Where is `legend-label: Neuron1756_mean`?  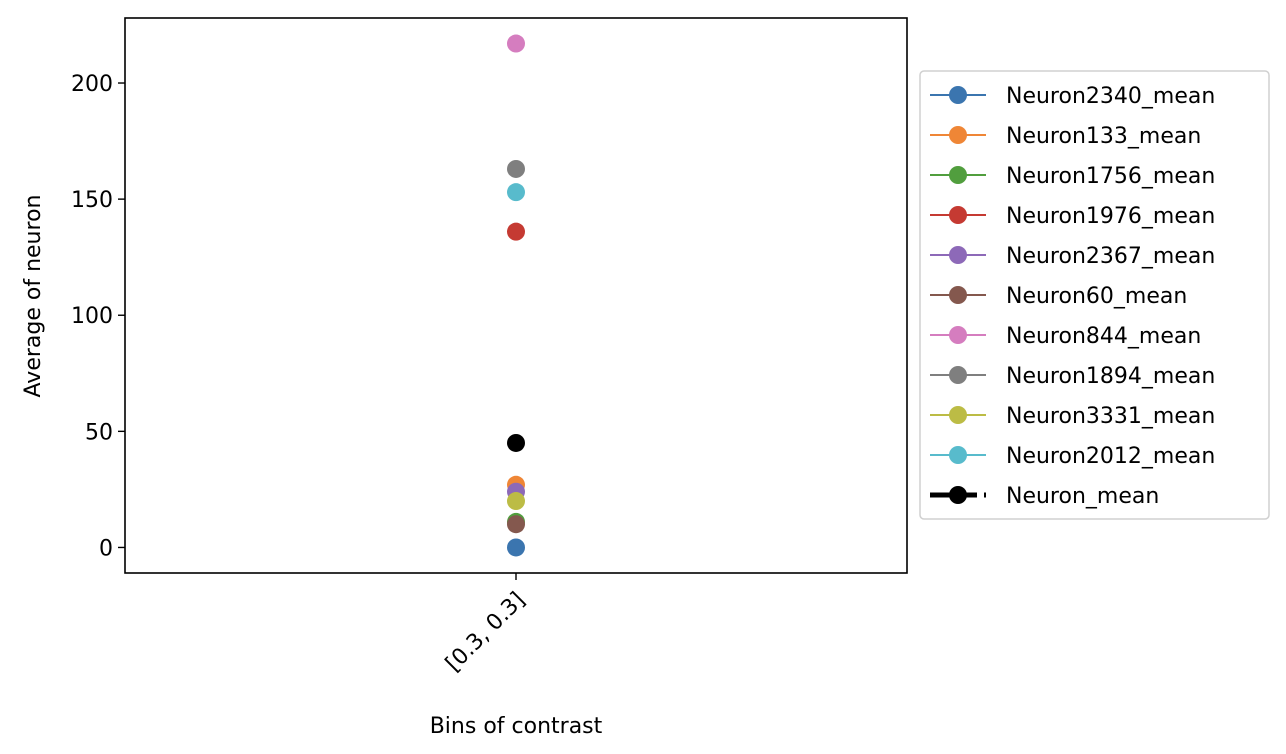
legend-label: Neuron1756_mean is located at coordinates (1110, 176).